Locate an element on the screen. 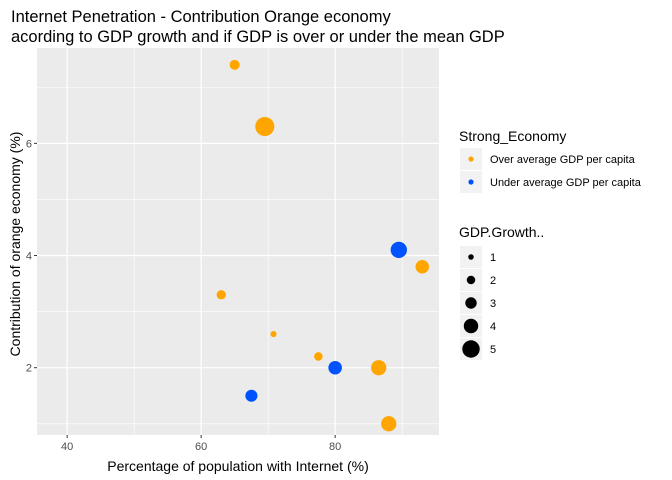 Image resolution: width=672 pixels, height=480 pixels. legend-size-label: 4 is located at coordinates (493, 327).